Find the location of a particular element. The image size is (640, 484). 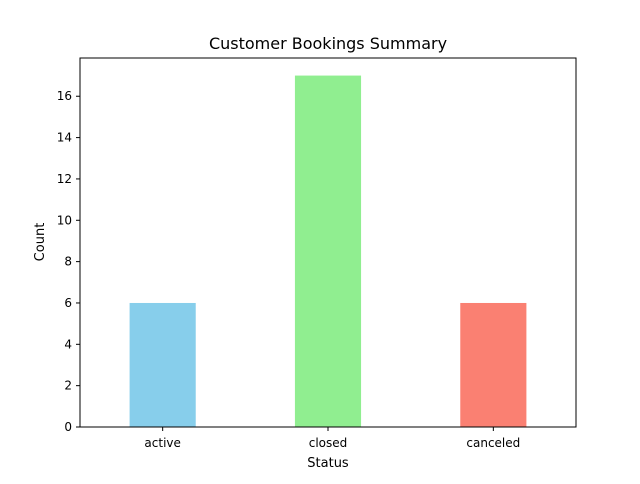

y-tick-label: 6 is located at coordinates (68, 303).